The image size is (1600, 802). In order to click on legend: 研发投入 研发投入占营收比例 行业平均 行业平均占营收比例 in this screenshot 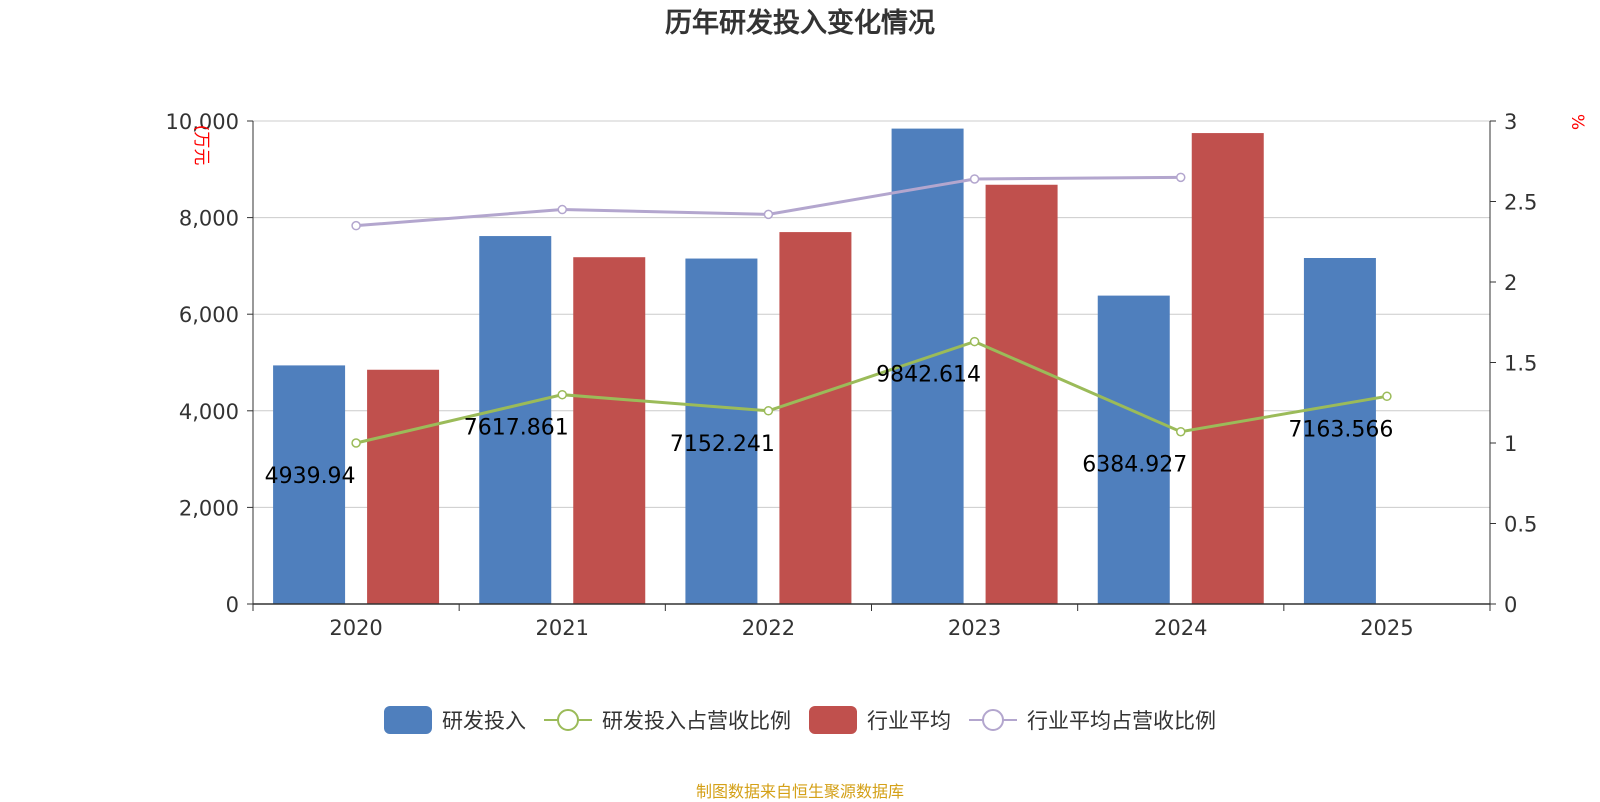, I will do `click(800, 720)`.